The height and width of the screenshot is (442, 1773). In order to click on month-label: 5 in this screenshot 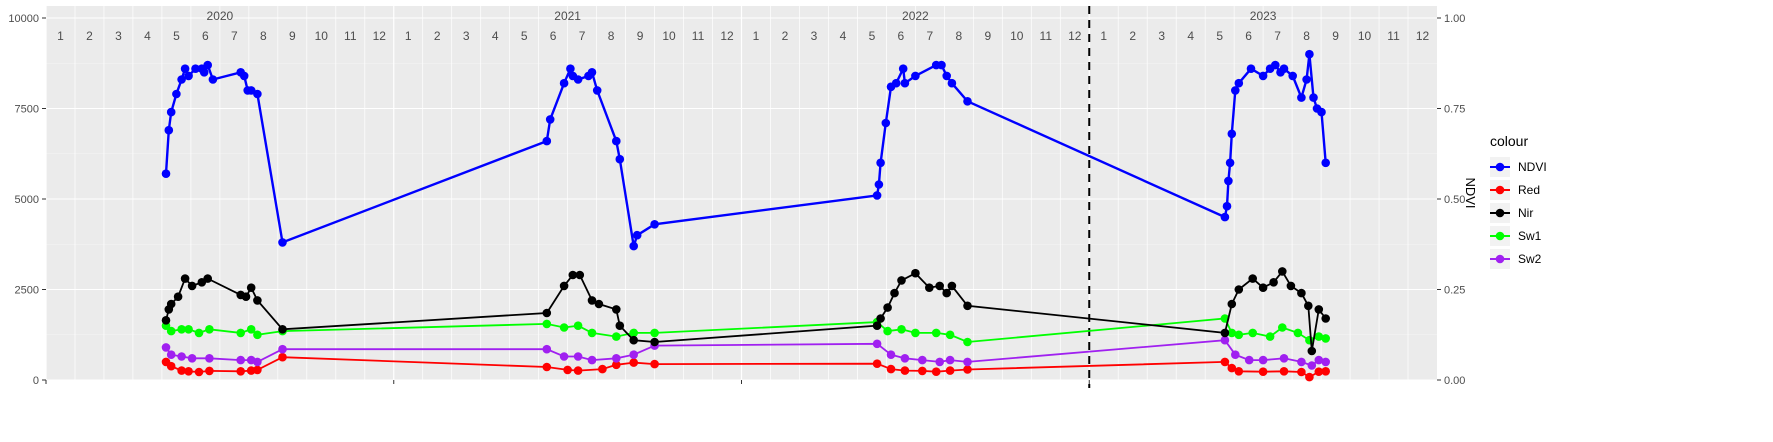, I will do `click(872, 36)`.